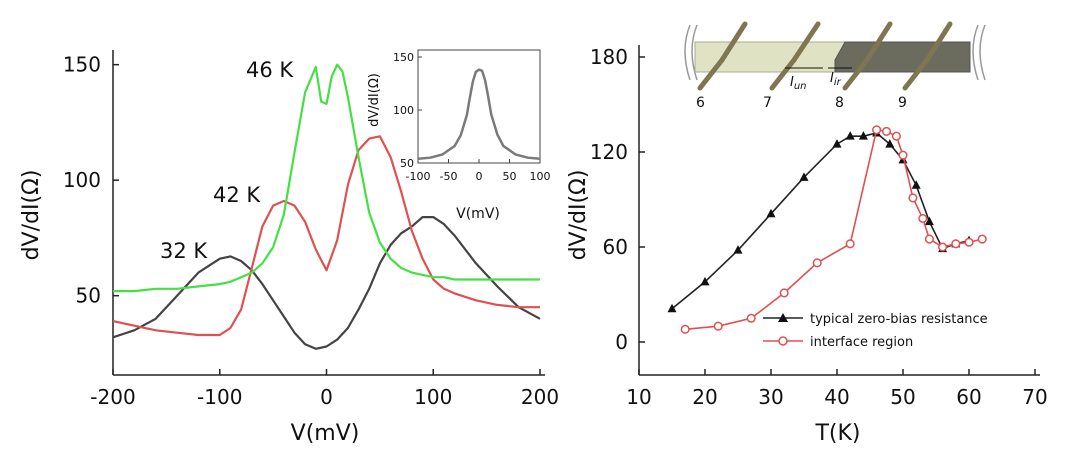 The width and height of the screenshot is (1068, 462). Describe the element at coordinates (902, 397) in the screenshot. I see `right-x-tick-label: 50` at that location.